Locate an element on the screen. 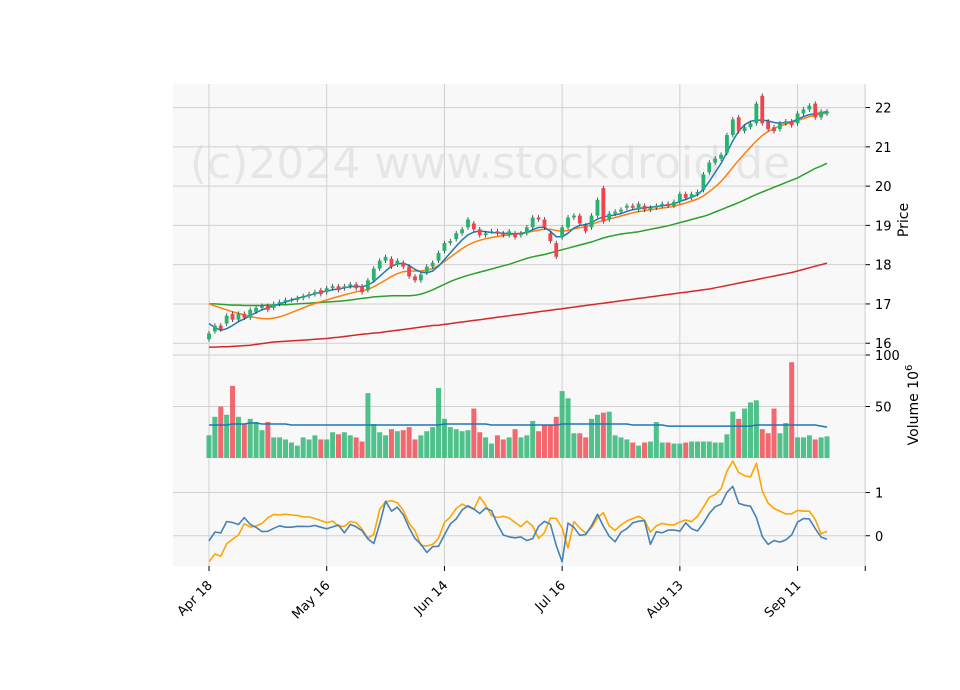 Image resolution: width=960 pixels, height=690 pixels. price-axis-label: Price is located at coordinates (904, 220).